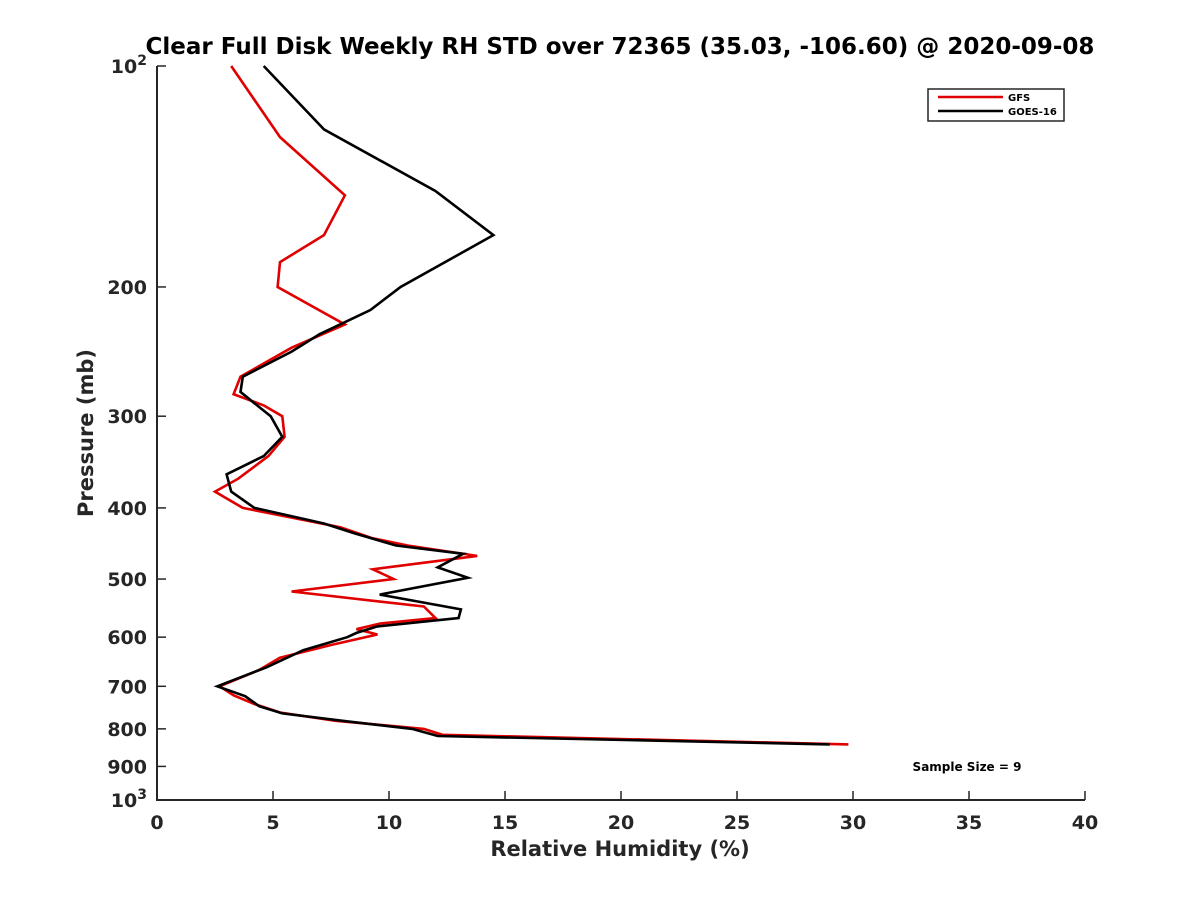 The image size is (1200, 900). What do you see at coordinates (389, 823) in the screenshot?
I see `x-tick-label: 10` at bounding box center [389, 823].